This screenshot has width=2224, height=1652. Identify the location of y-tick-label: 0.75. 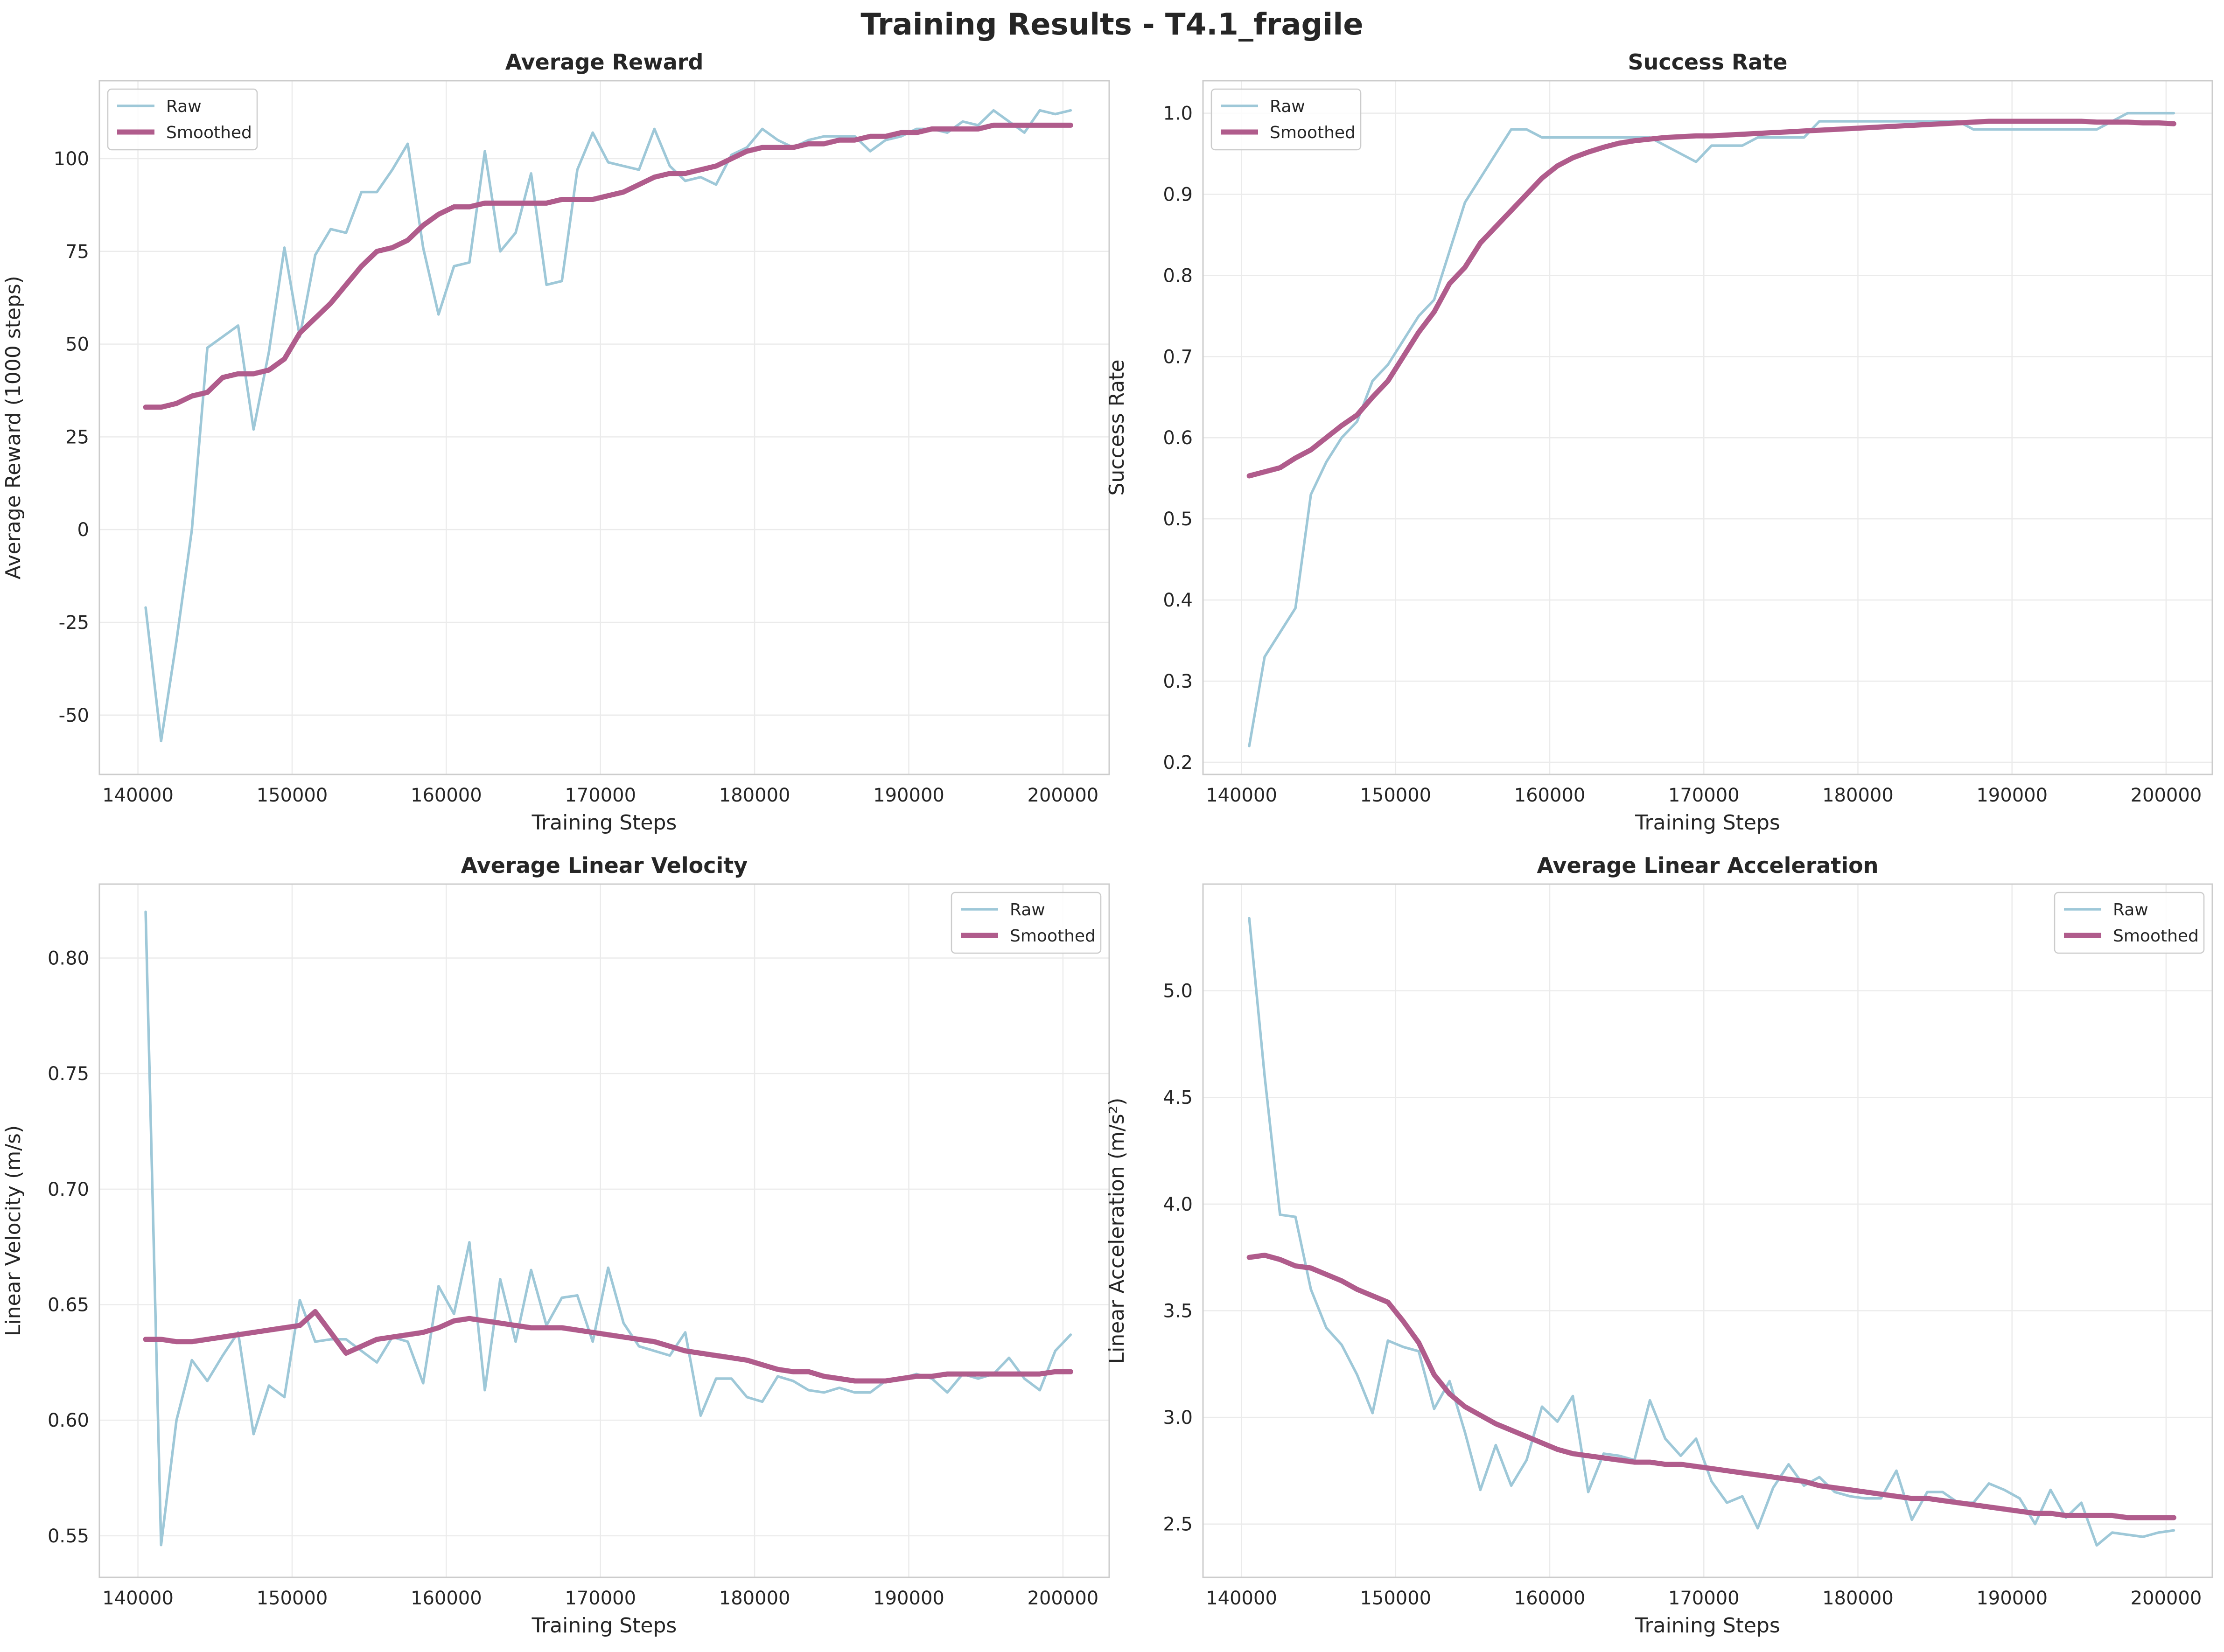
(68, 1074).